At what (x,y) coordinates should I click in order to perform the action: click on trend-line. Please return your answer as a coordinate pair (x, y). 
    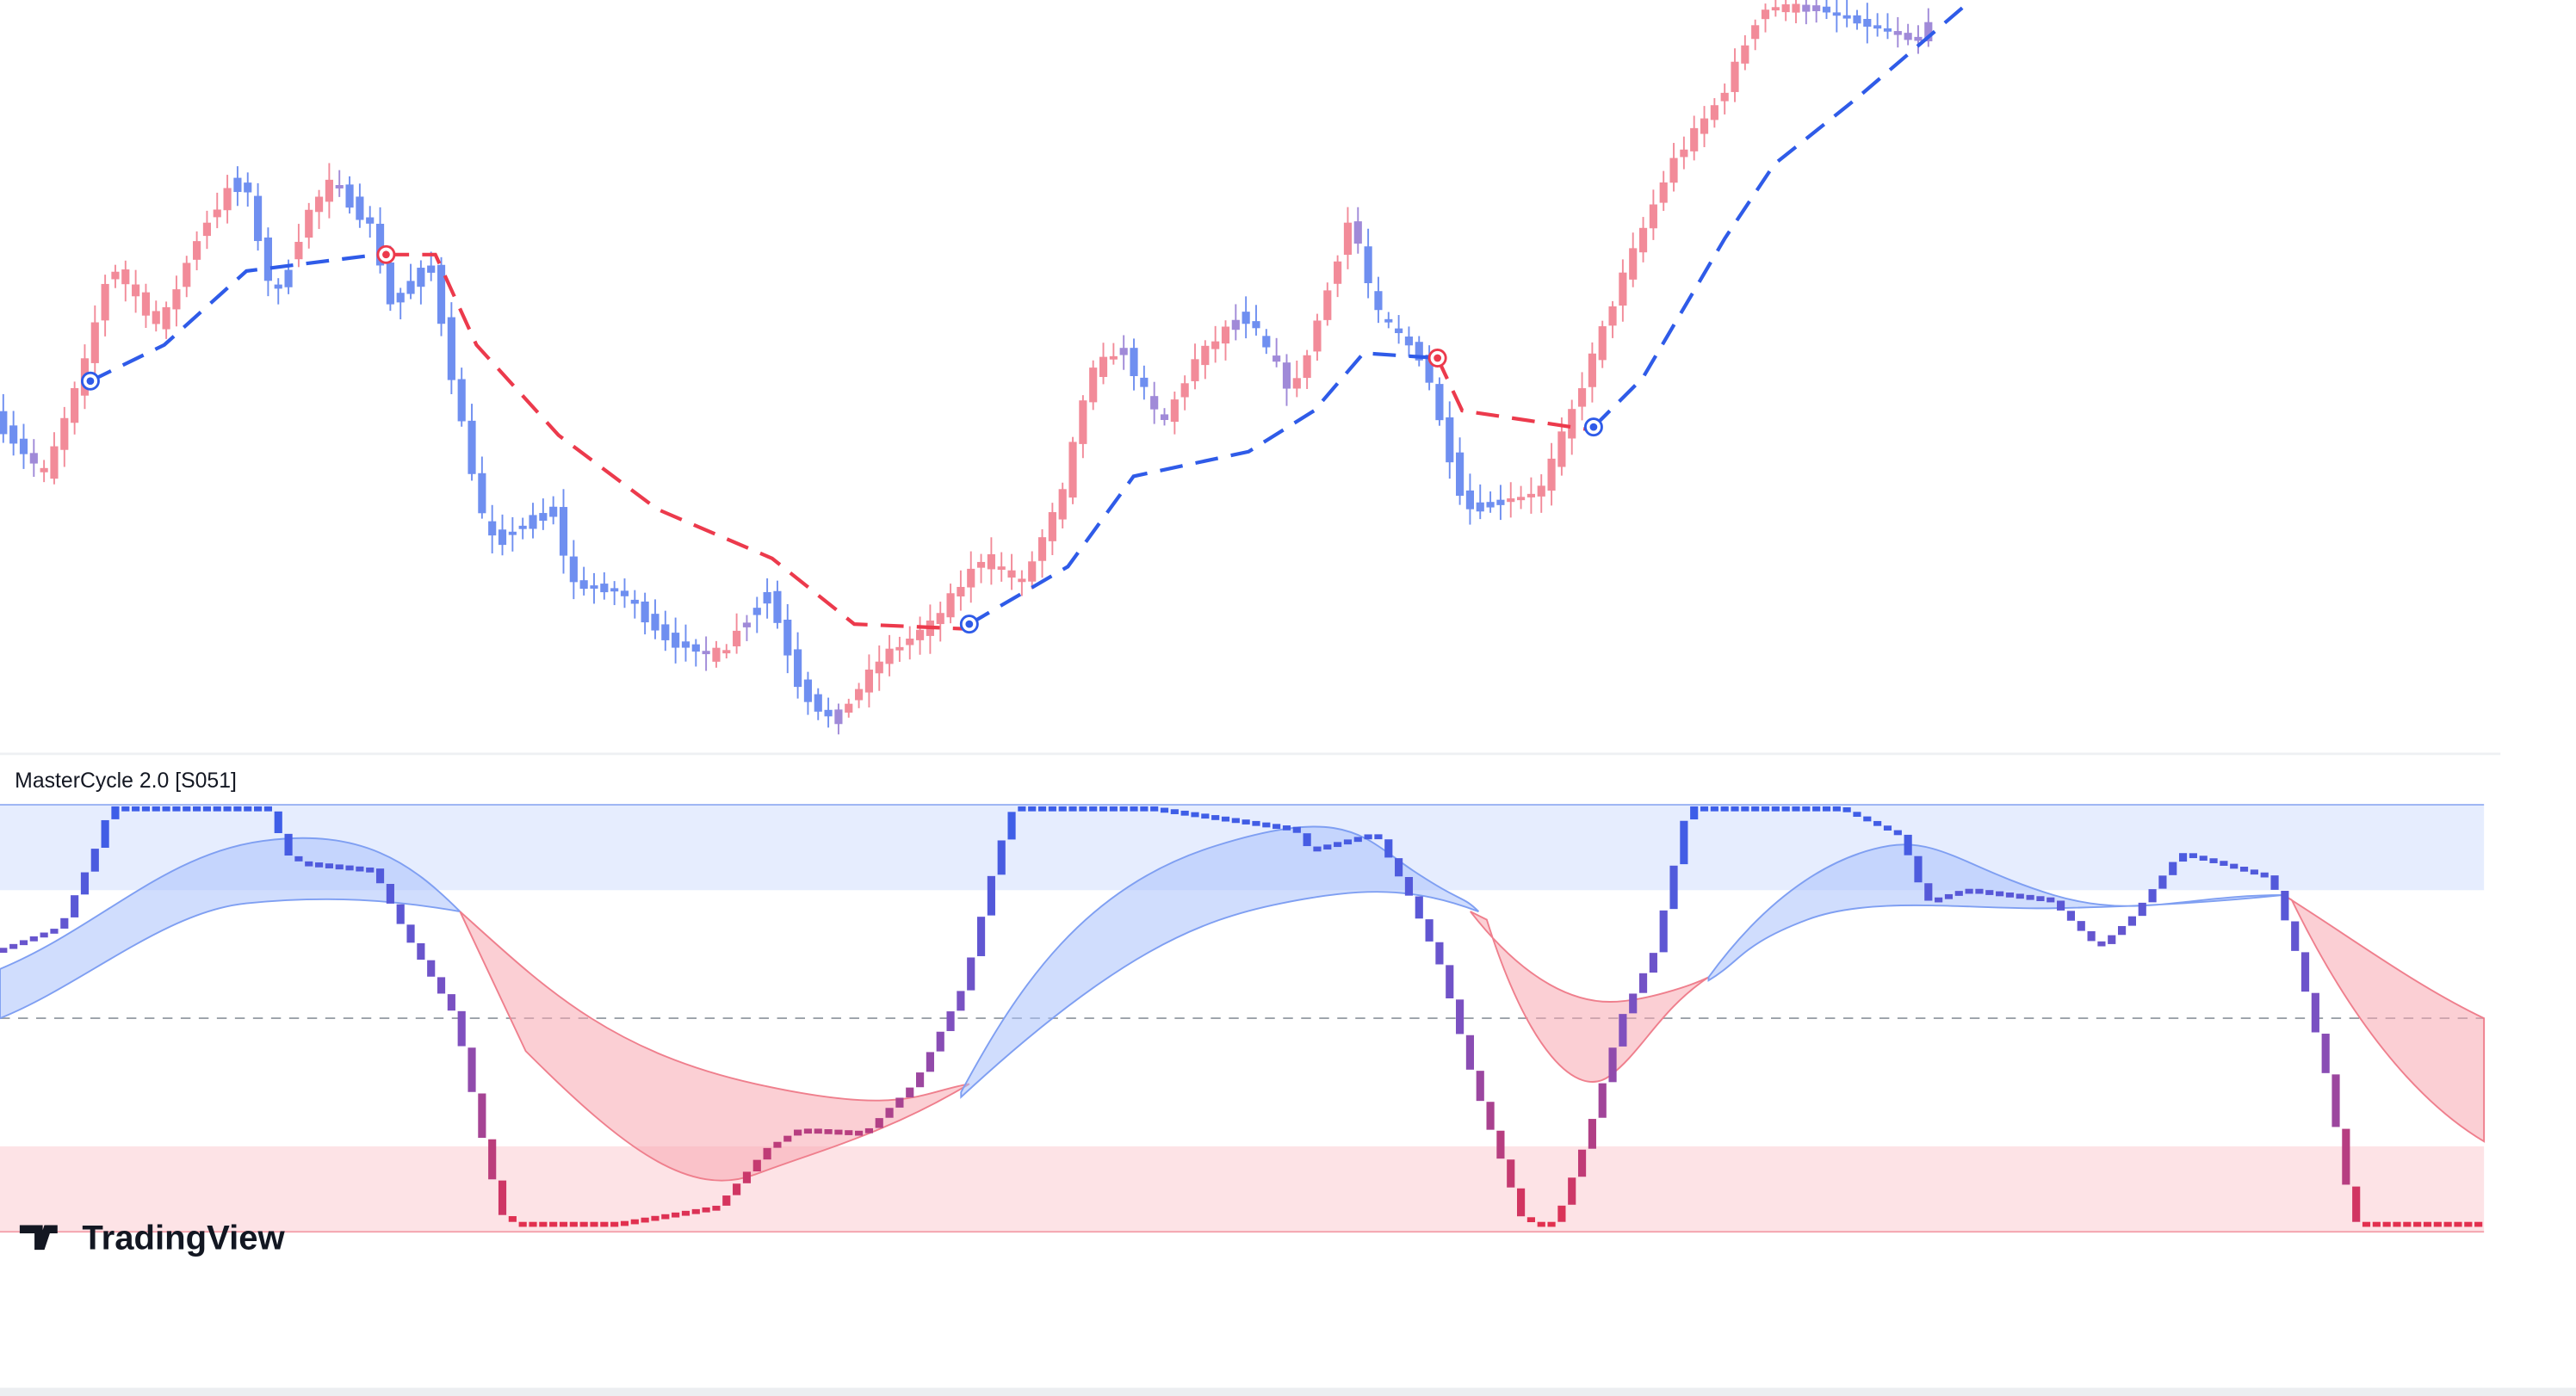
    Looking at the image, I should click on (677, 441).